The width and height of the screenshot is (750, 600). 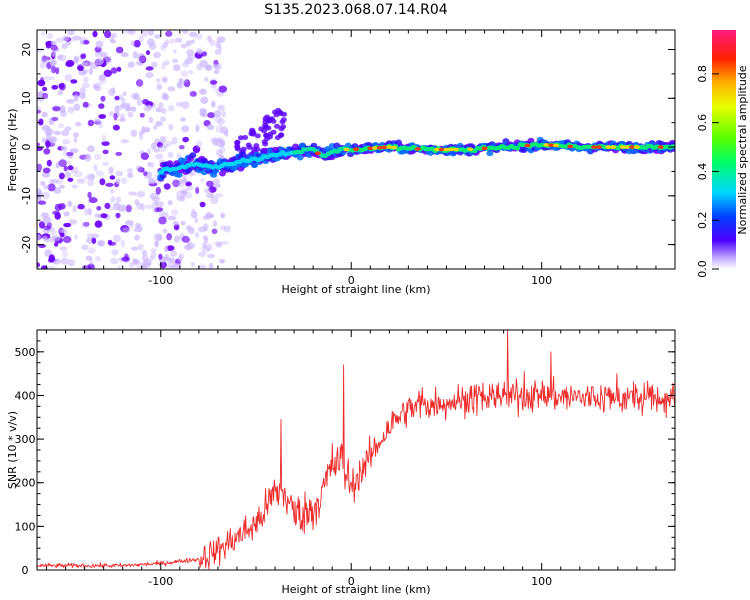 I want to click on colorbar-tick-label: 0.4, so click(x=702, y=172).